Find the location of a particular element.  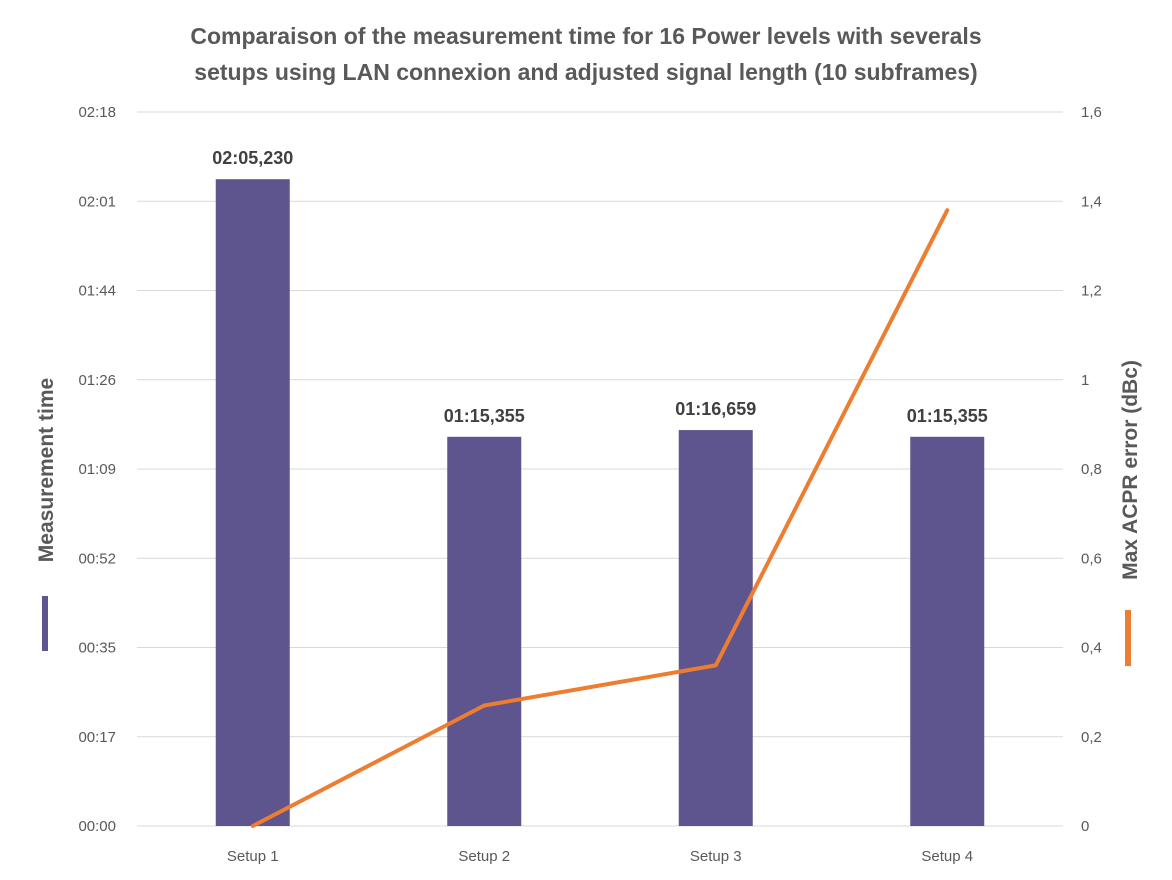

left-tick-label: 01:09 is located at coordinates (97, 469).